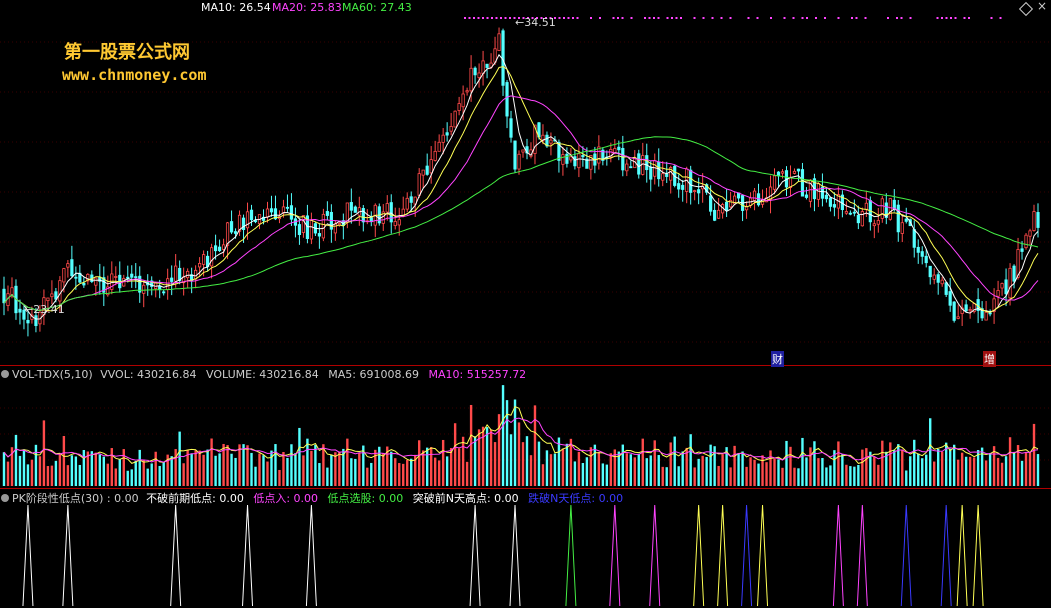 This screenshot has height=608, width=1051. Describe the element at coordinates (777, 359) in the screenshot. I see `financial-report-marker: 财` at that location.